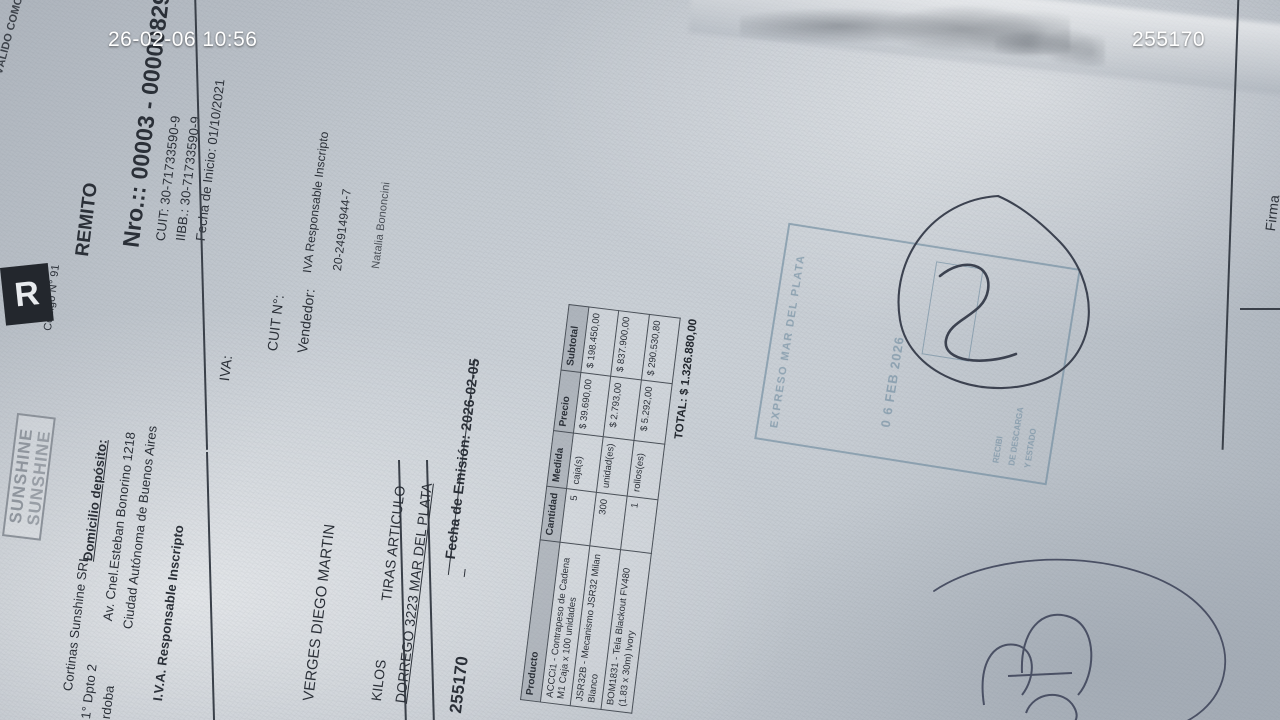 The width and height of the screenshot is (1280, 720). I want to click on letter-r-badge-text: R, so click(27, 294).